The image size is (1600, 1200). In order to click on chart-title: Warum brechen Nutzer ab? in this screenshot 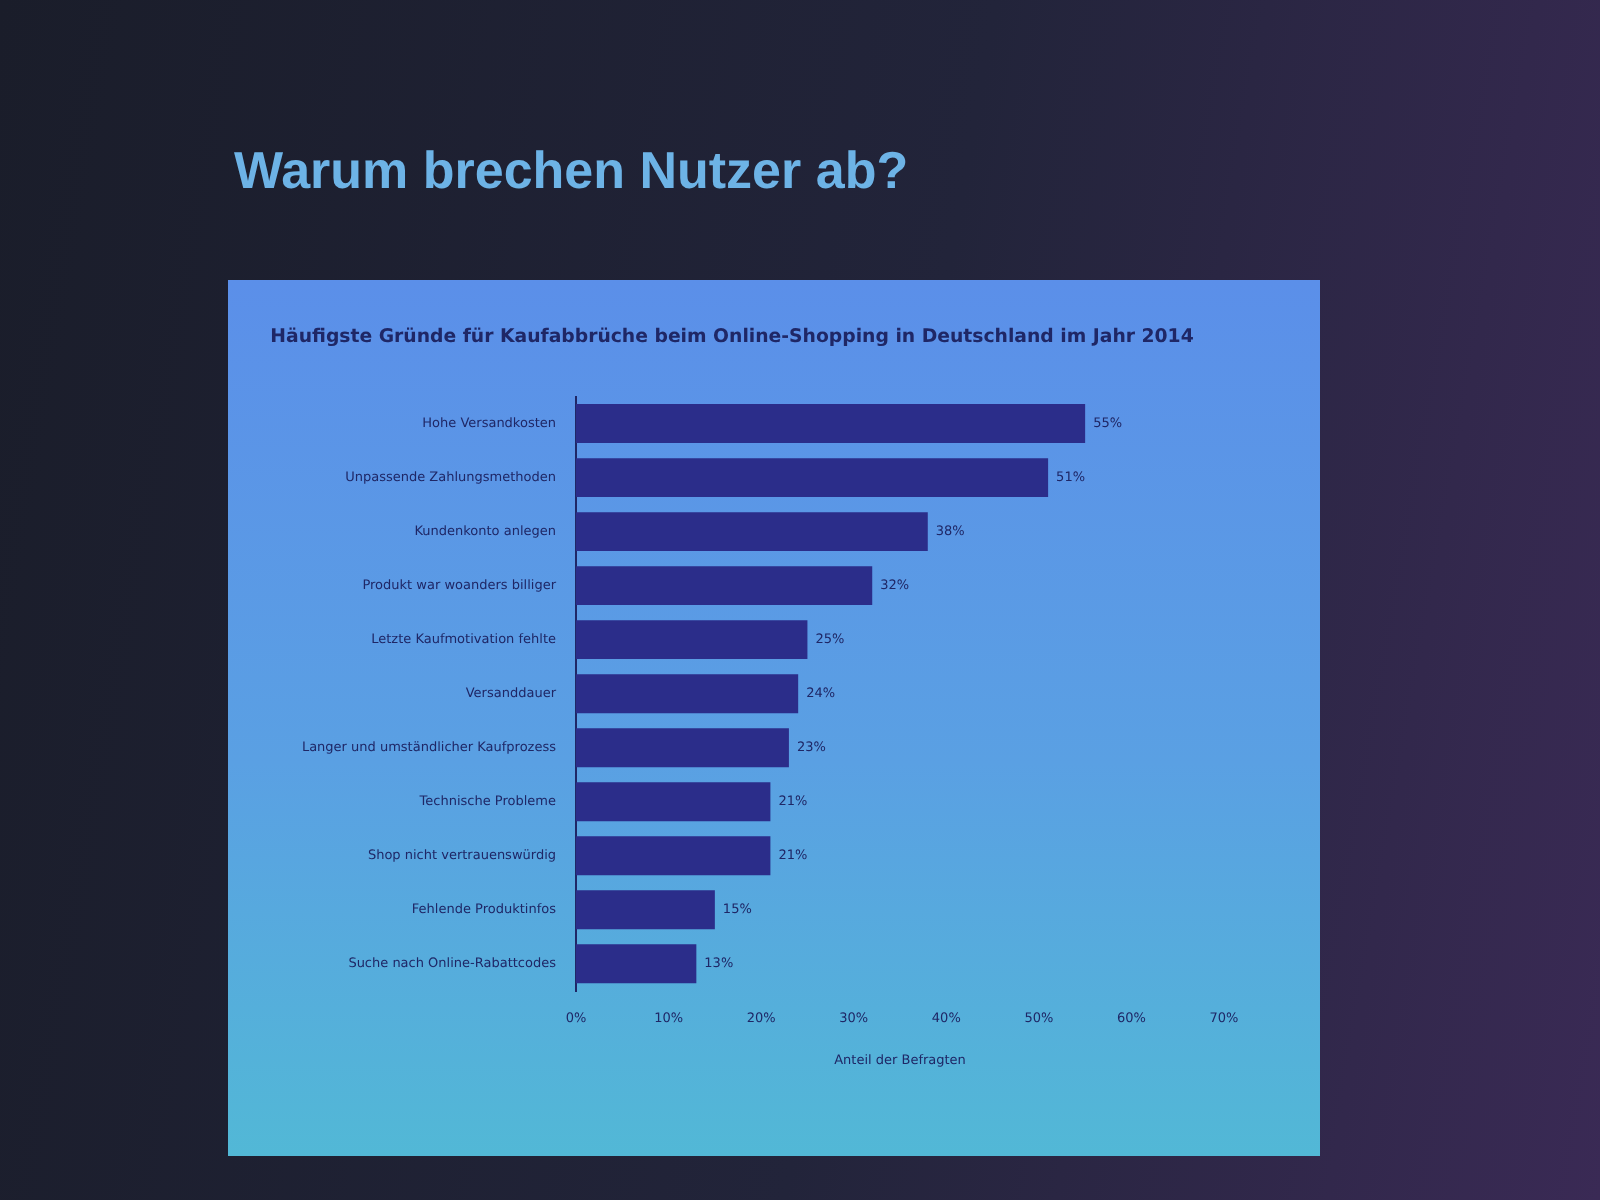, I will do `click(571, 171)`.